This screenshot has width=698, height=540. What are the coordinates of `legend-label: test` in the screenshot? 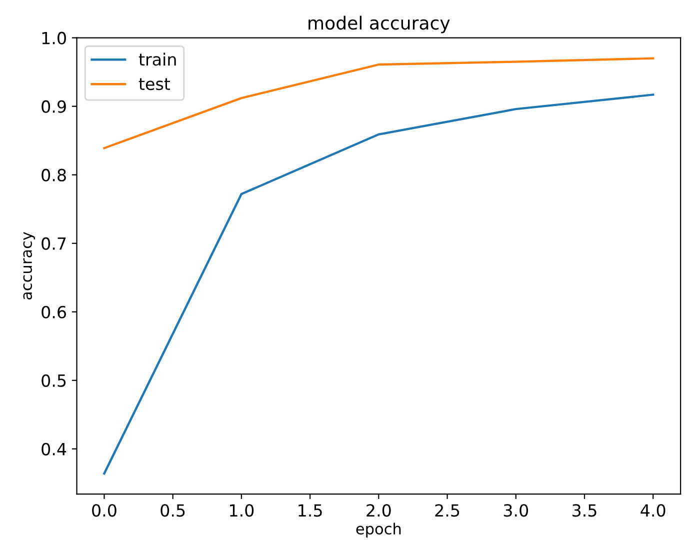 It's located at (154, 84).